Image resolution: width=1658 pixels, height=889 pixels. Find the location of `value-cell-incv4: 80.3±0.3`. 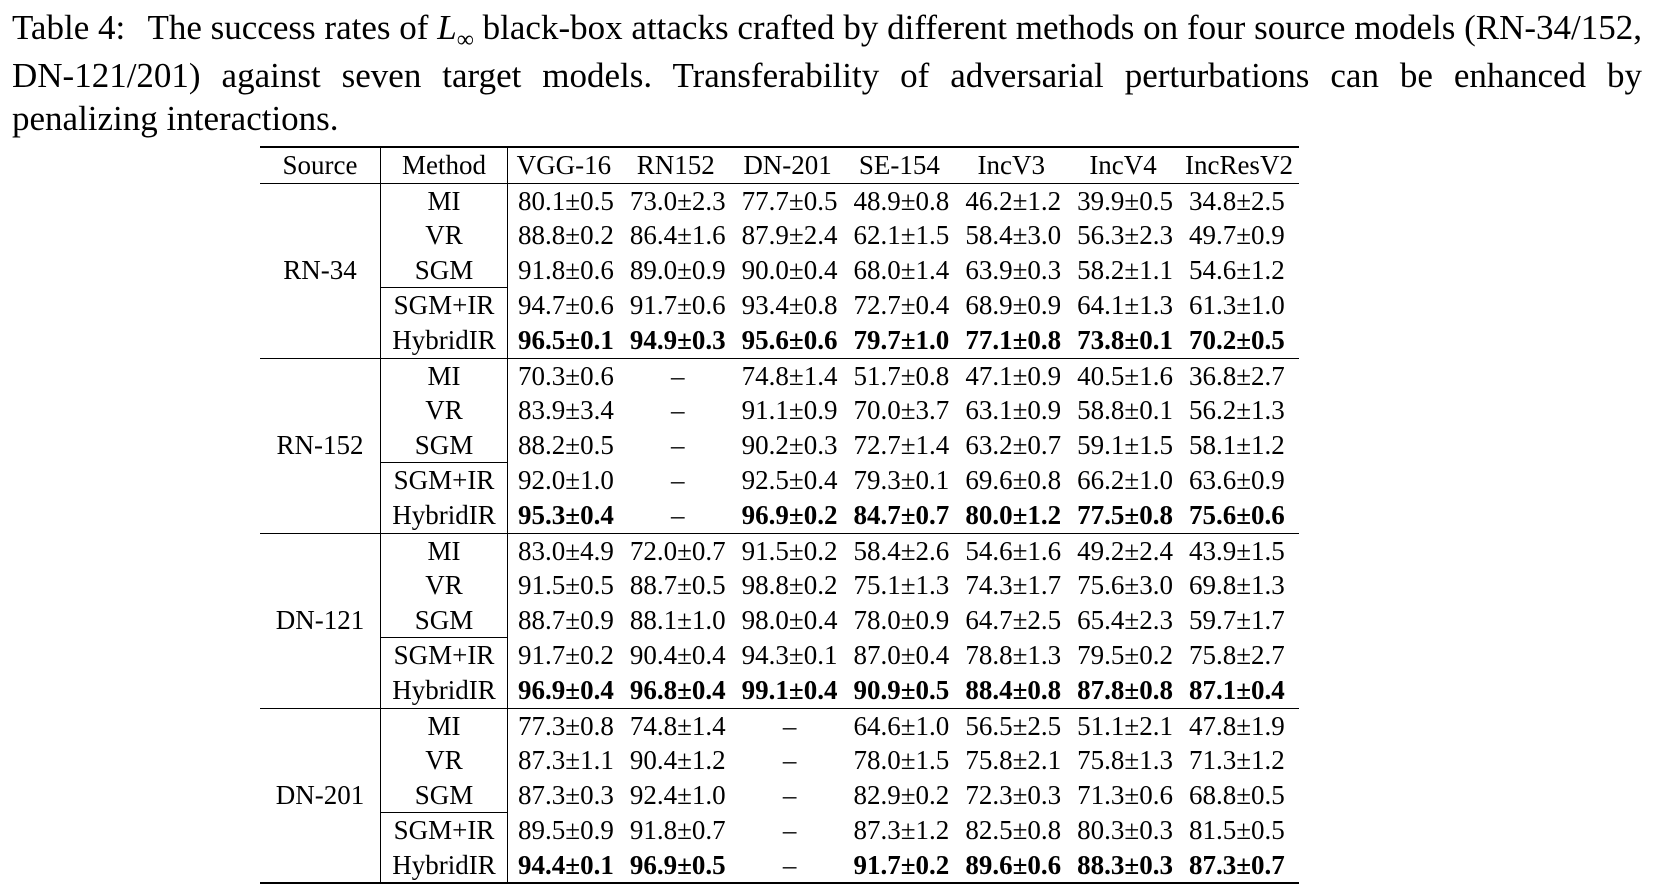

value-cell-incv4: 80.3±0.3 is located at coordinates (1125, 830).